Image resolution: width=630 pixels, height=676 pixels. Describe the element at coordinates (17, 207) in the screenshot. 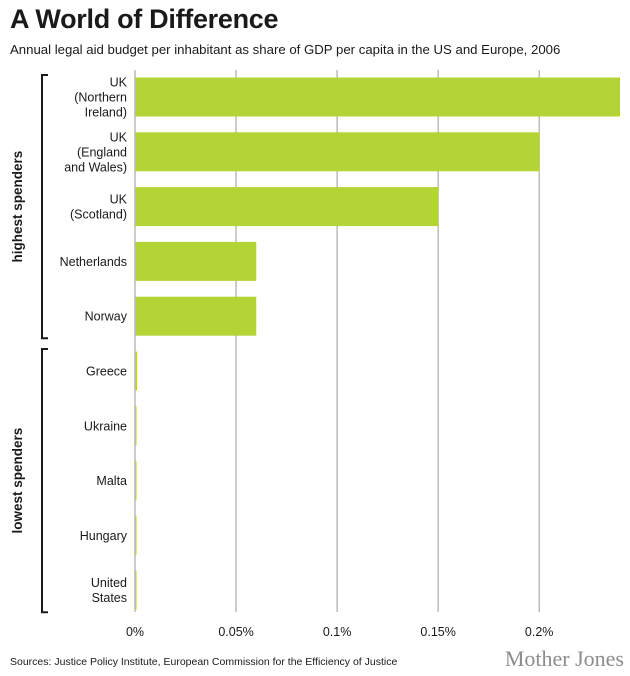

I see `group-label: highest spenders` at that location.